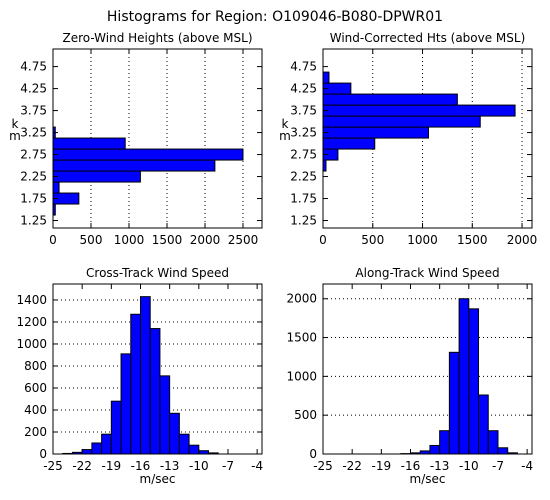 The image size is (550, 500). I want to click on y-tick-label: 200, so click(35, 432).